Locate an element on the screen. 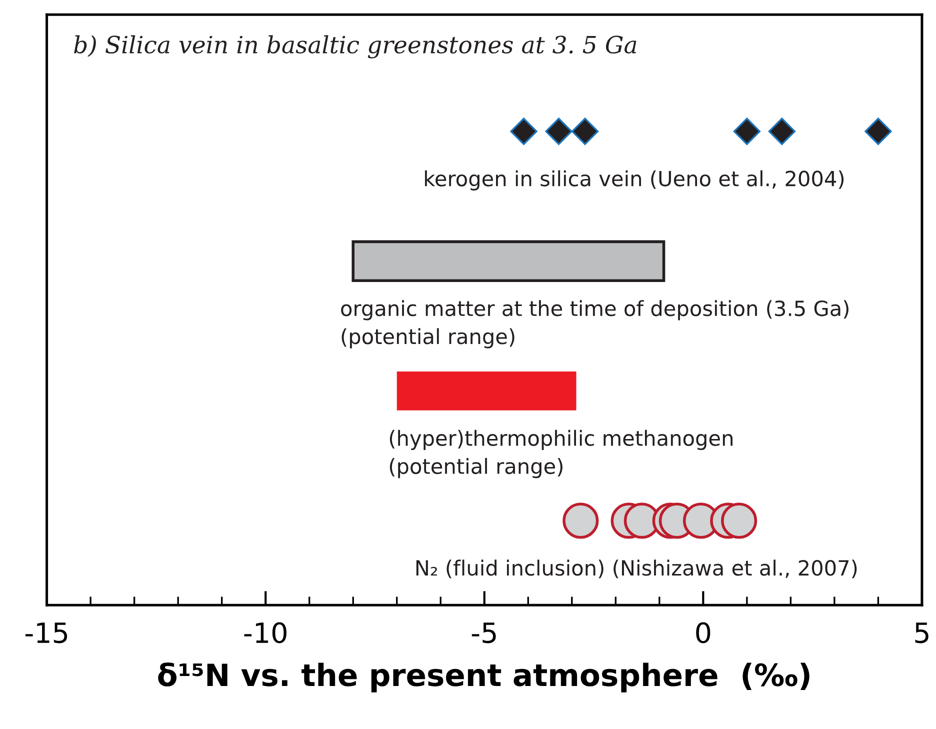 This screenshot has width=936, height=729. x-axis-title: δ¹⁵N vs. the present atmosphere (‰) is located at coordinates (484, 677).